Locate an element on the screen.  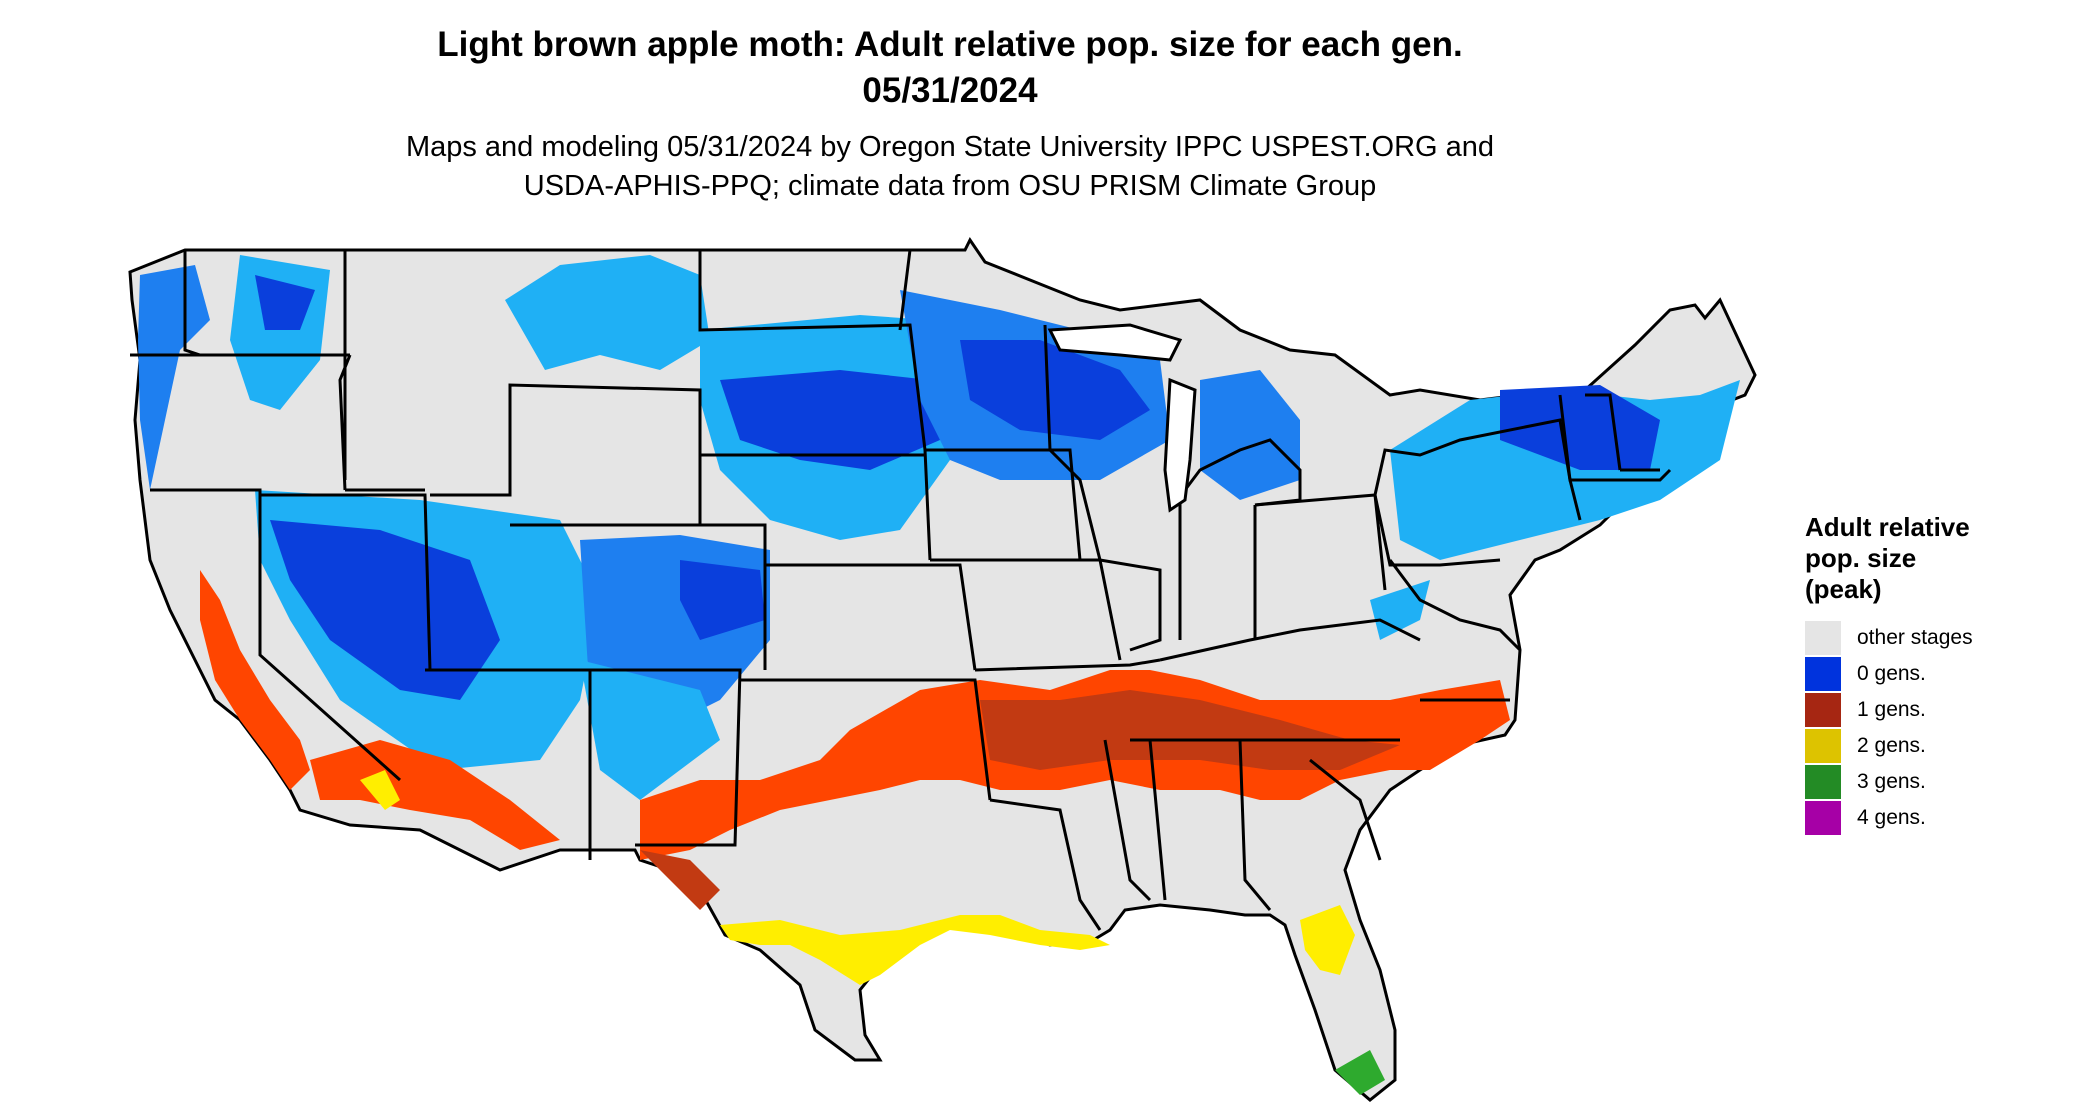
legend-item: 0 gens. is located at coordinates (1935, 674).